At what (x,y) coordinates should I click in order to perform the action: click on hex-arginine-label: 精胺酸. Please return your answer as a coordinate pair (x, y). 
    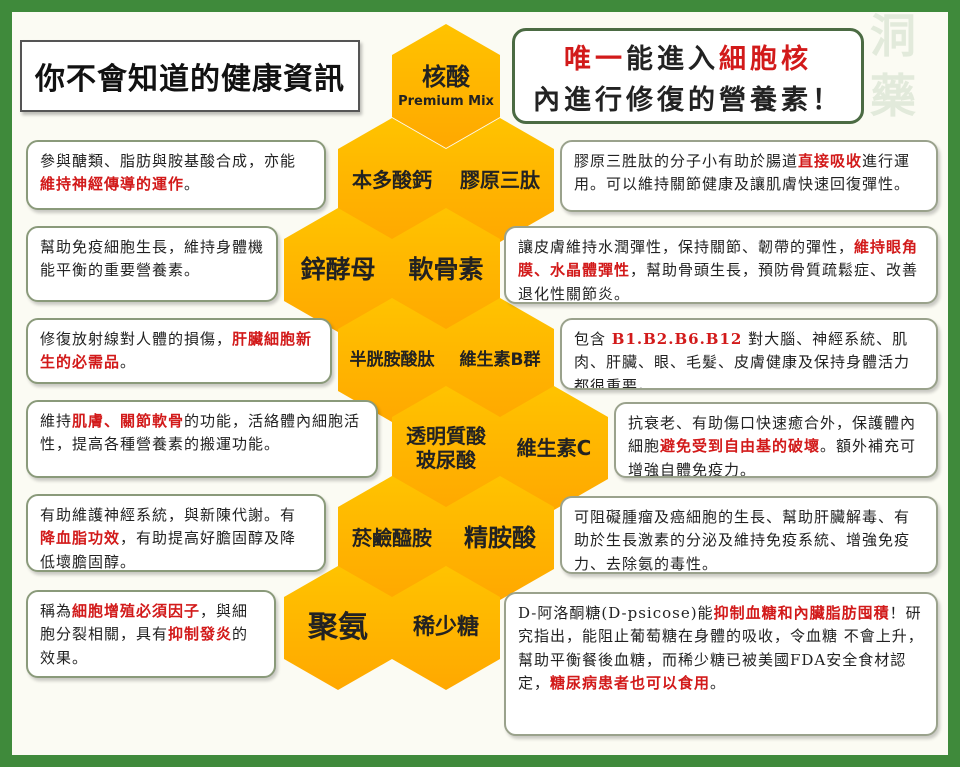
    Looking at the image, I should click on (500, 537).